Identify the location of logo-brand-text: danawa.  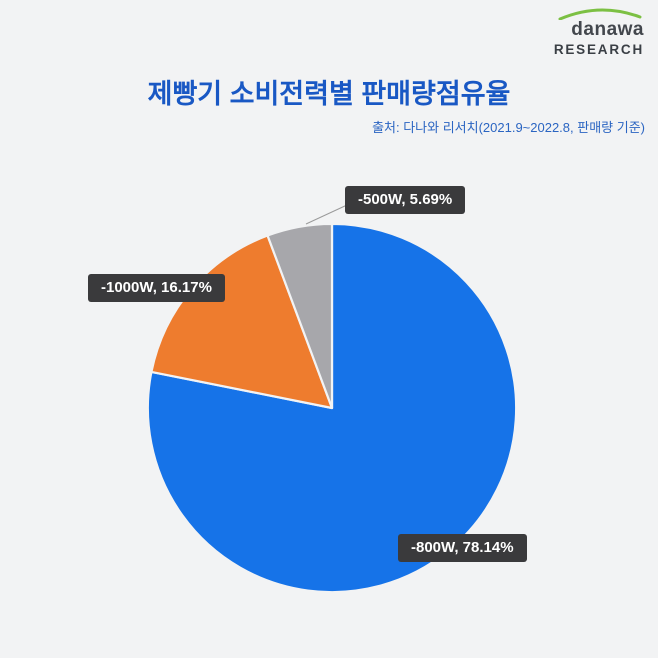
(607, 29).